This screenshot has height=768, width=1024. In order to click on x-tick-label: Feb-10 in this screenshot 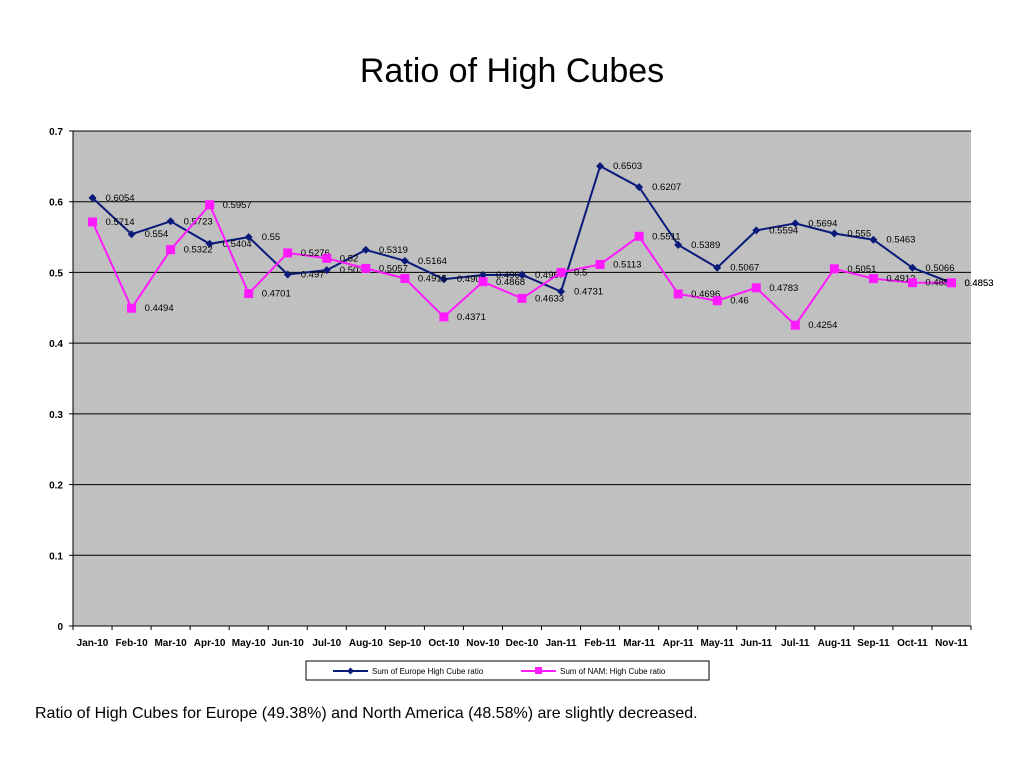, I will do `click(131, 643)`.